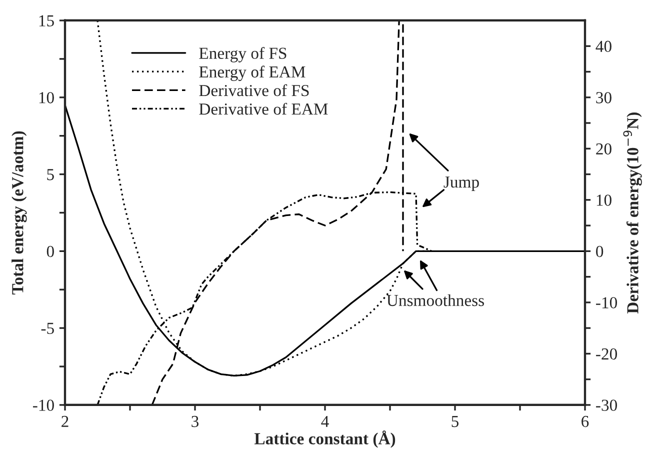  I want to click on annotation: Jump, so click(461, 184).